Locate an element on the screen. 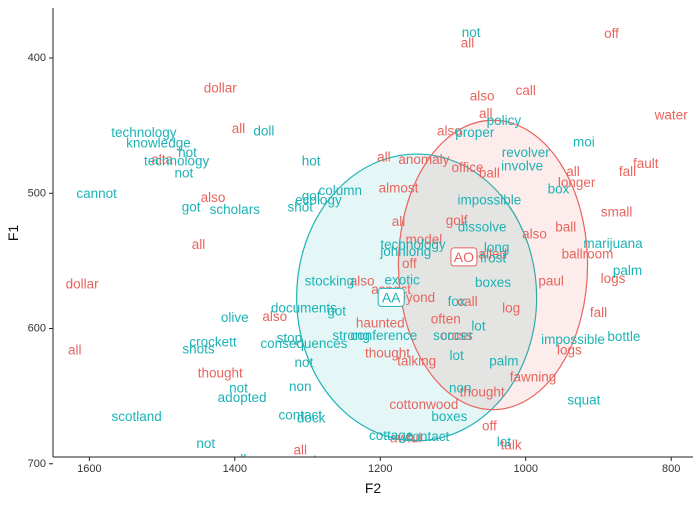 The width and height of the screenshot is (700, 505). point-label-aa: ecology is located at coordinates (318, 200).